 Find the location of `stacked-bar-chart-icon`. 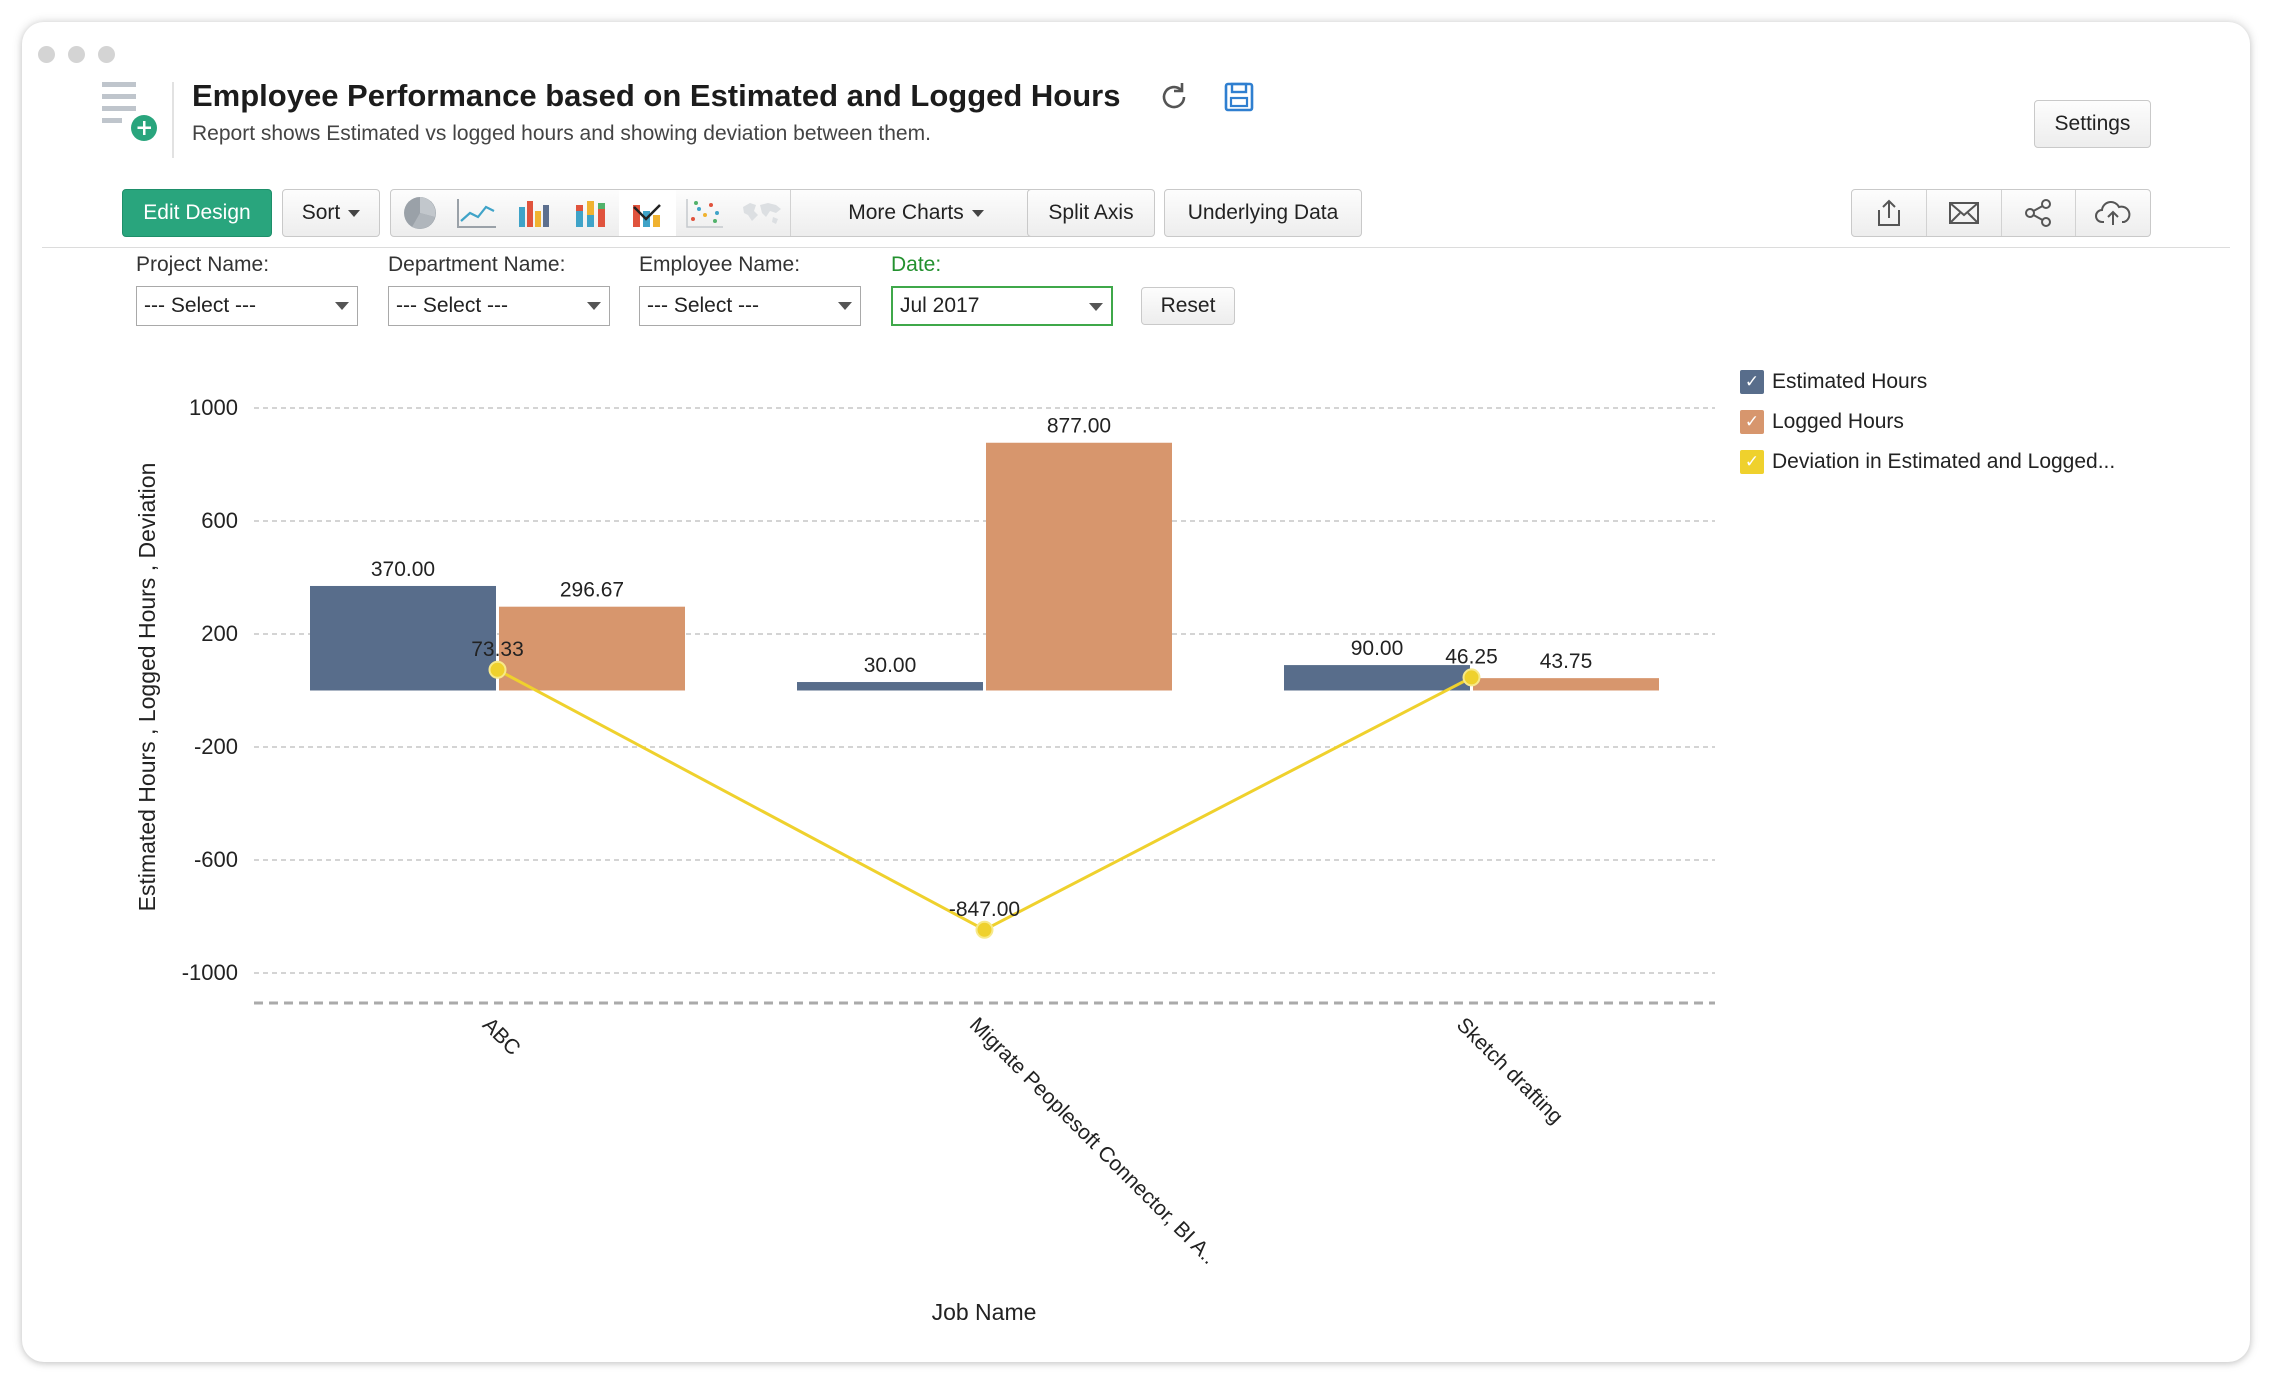

stacked-bar-chart-icon is located at coordinates (590, 214).